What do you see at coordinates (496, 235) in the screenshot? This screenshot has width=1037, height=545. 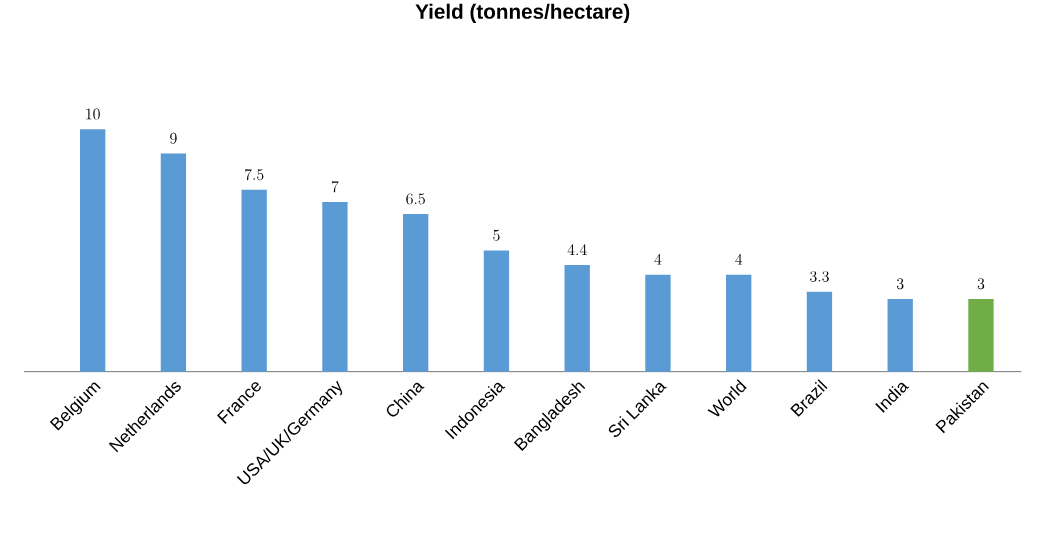 I see `data-label: 5` at bounding box center [496, 235].